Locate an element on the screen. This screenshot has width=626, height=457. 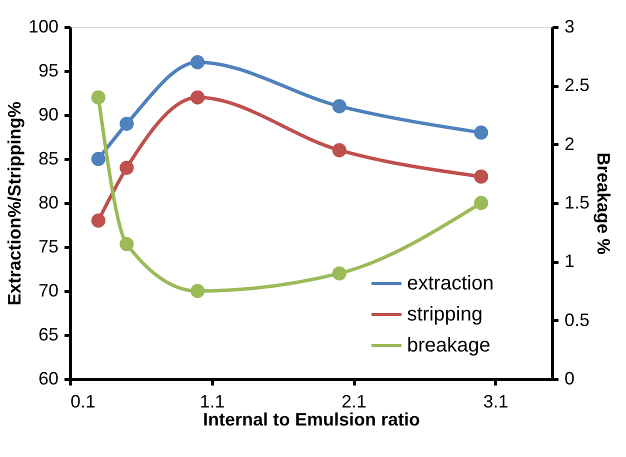
legend-label: breakage is located at coordinates (448, 345).